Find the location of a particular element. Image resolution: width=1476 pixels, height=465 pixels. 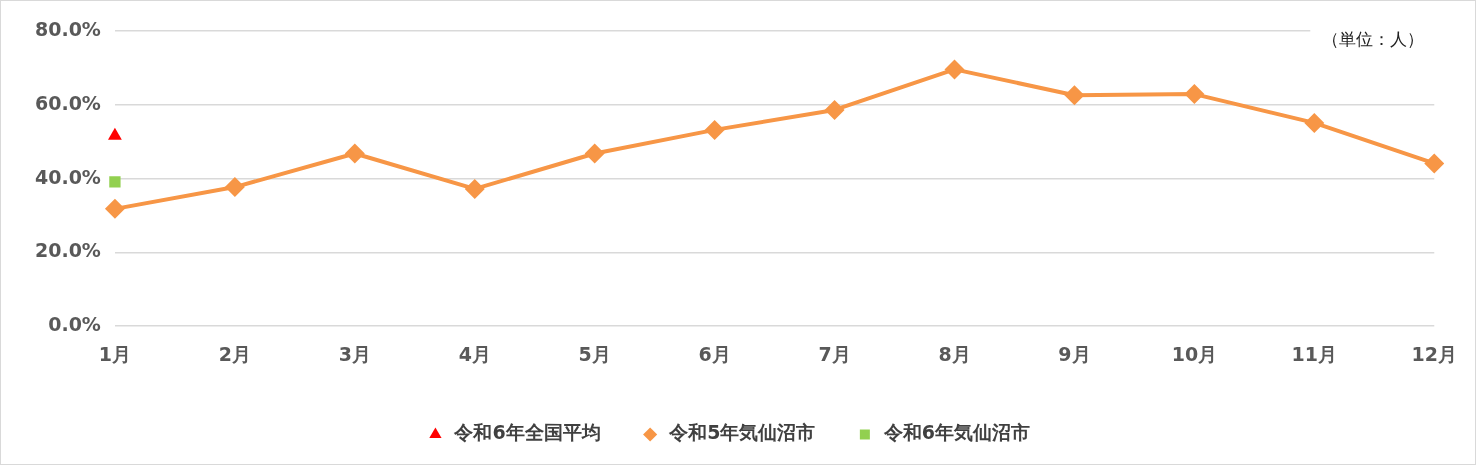

legend-label: 令和5年気仙沼市 is located at coordinates (742, 432).